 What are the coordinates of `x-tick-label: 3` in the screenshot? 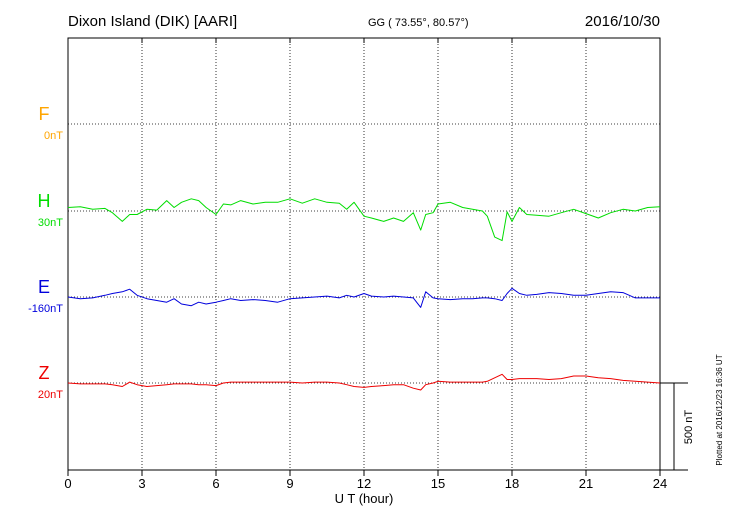 It's located at (141, 483).